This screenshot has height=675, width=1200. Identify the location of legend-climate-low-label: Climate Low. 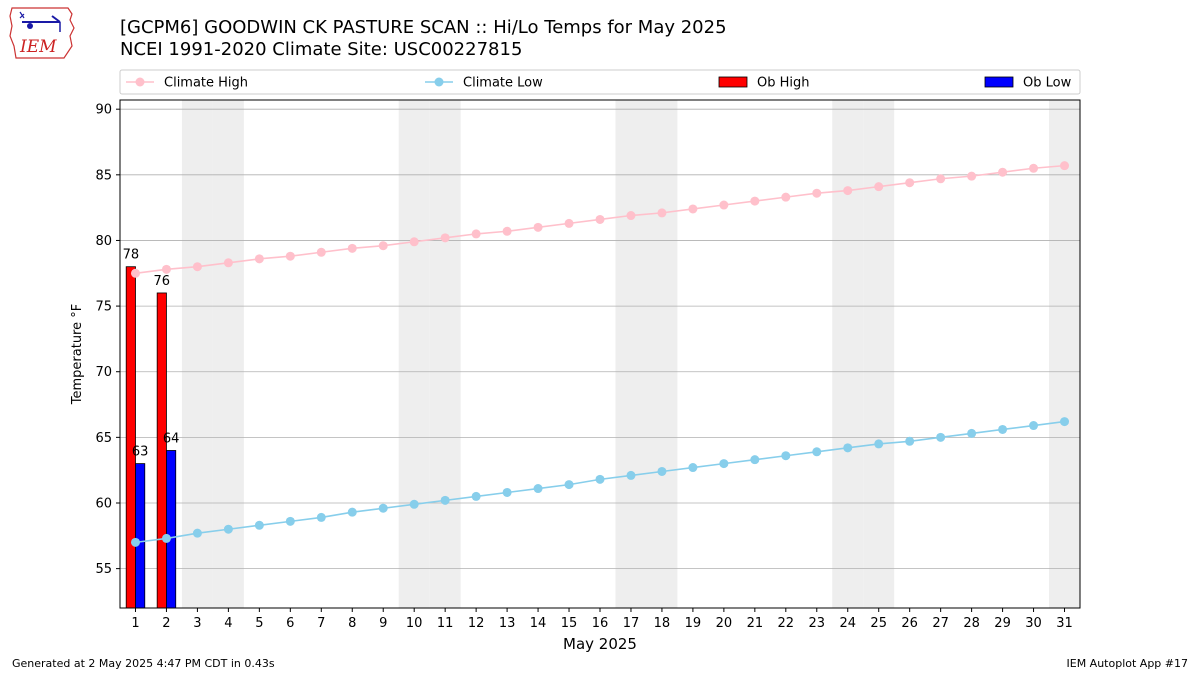
(503, 83).